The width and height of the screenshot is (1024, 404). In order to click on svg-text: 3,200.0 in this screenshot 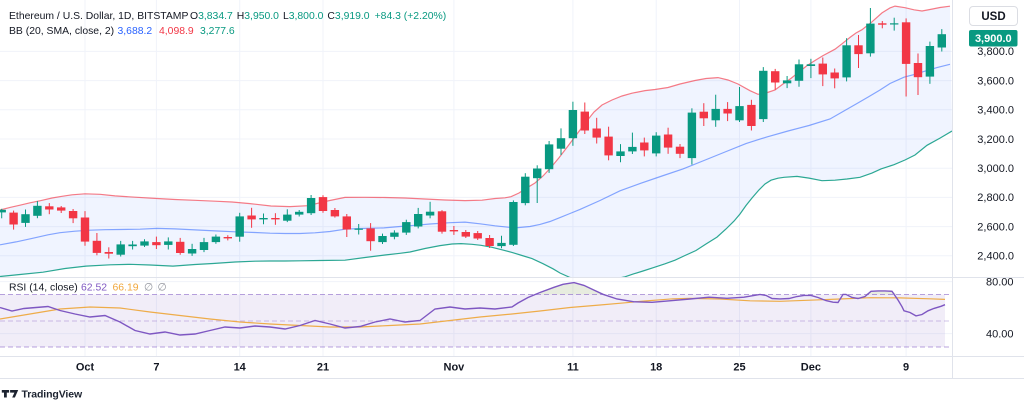, I will do `click(995, 140)`.